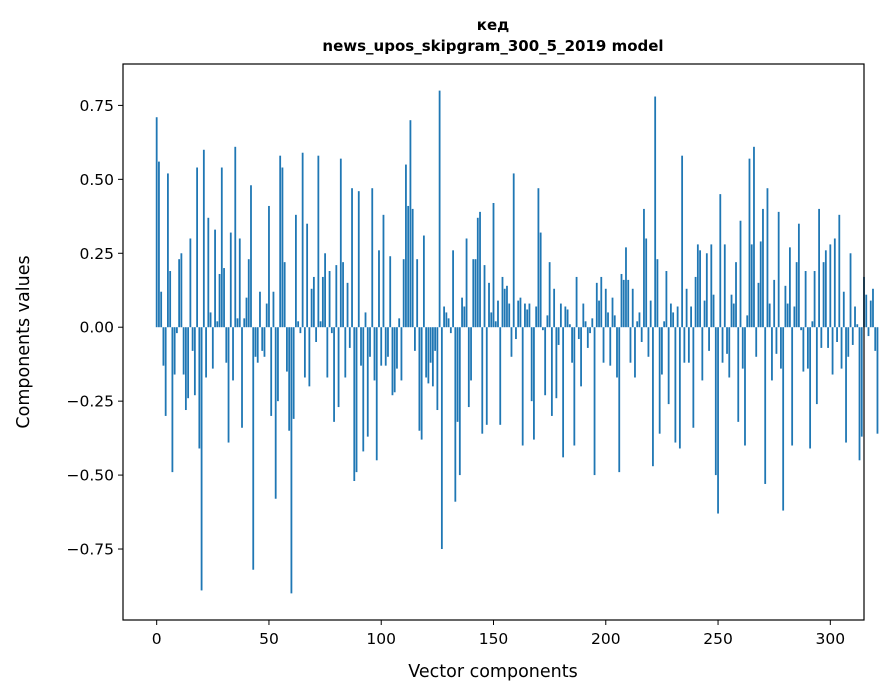 Image resolution: width=880 pixels, height=696 pixels. What do you see at coordinates (91, 476) in the screenshot?
I see `y-tick-label: −0.50` at bounding box center [91, 476].